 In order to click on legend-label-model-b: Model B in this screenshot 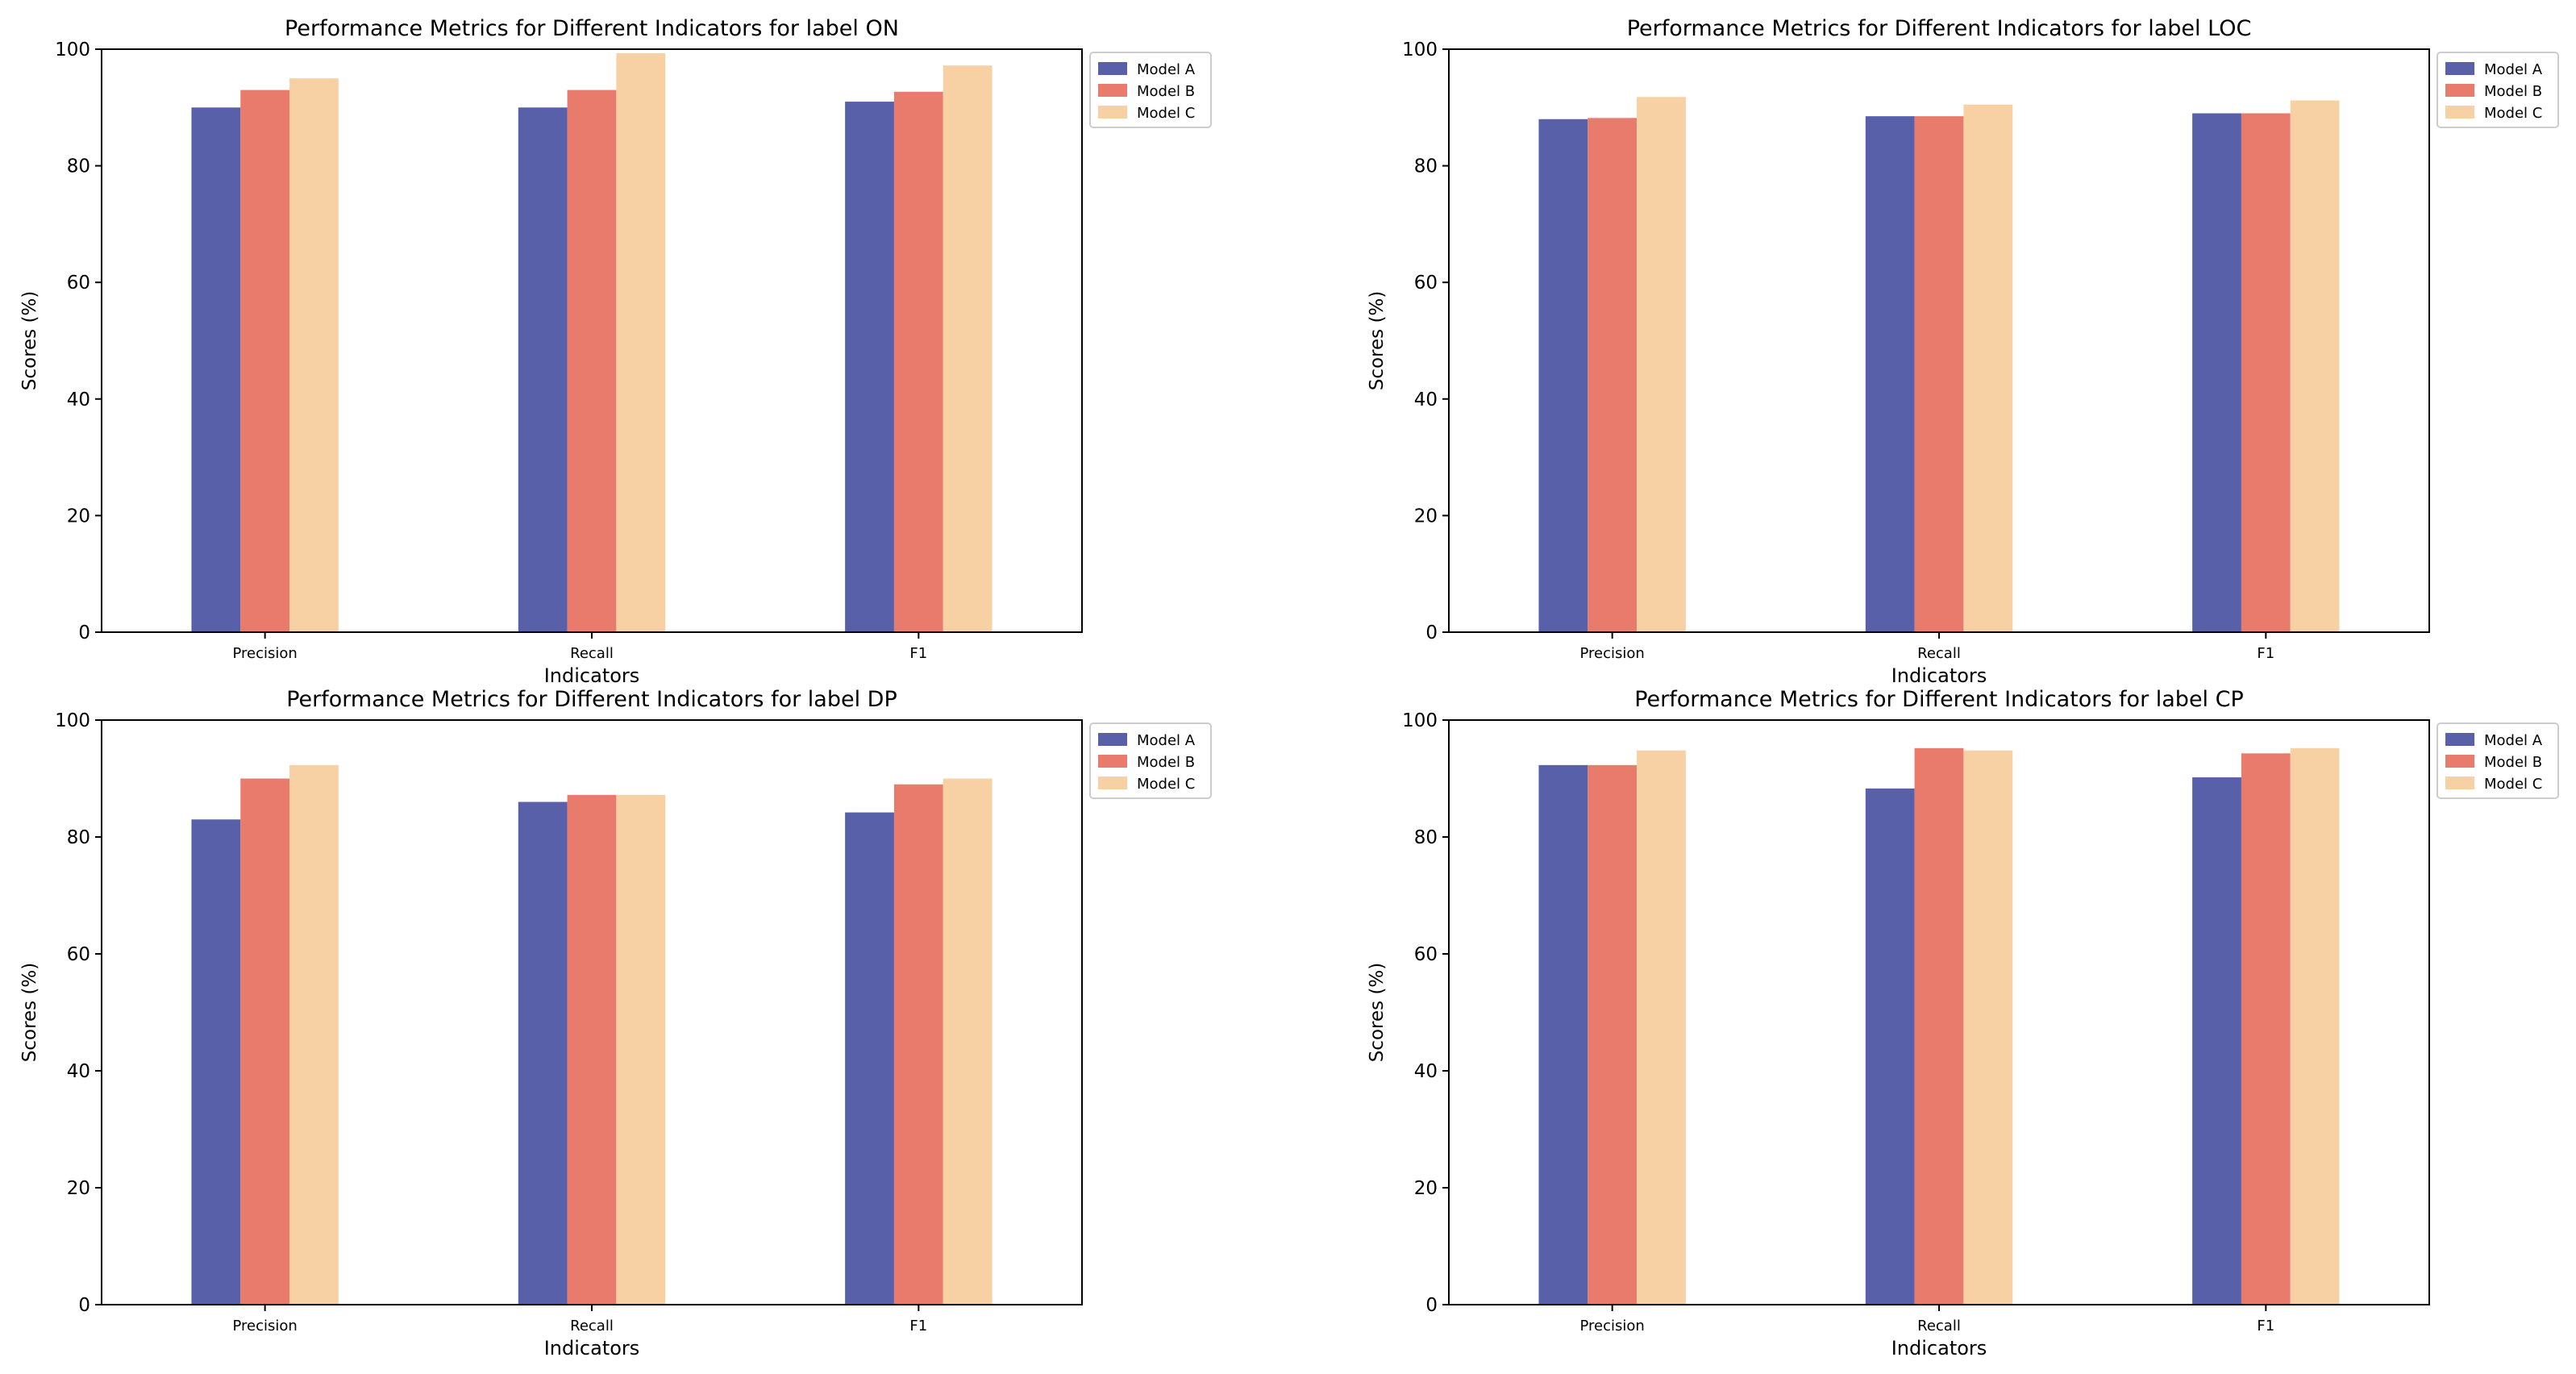, I will do `click(1166, 91)`.